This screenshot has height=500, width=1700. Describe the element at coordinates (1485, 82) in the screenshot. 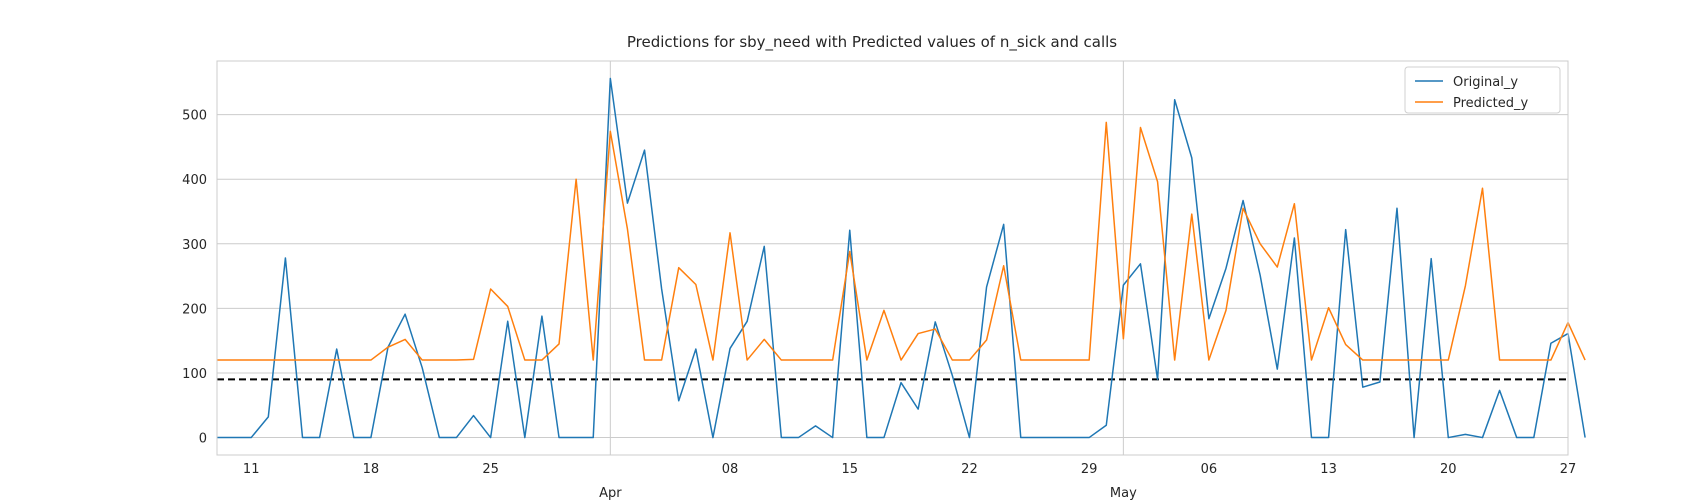

I see `legend-label: Original_y` at that location.